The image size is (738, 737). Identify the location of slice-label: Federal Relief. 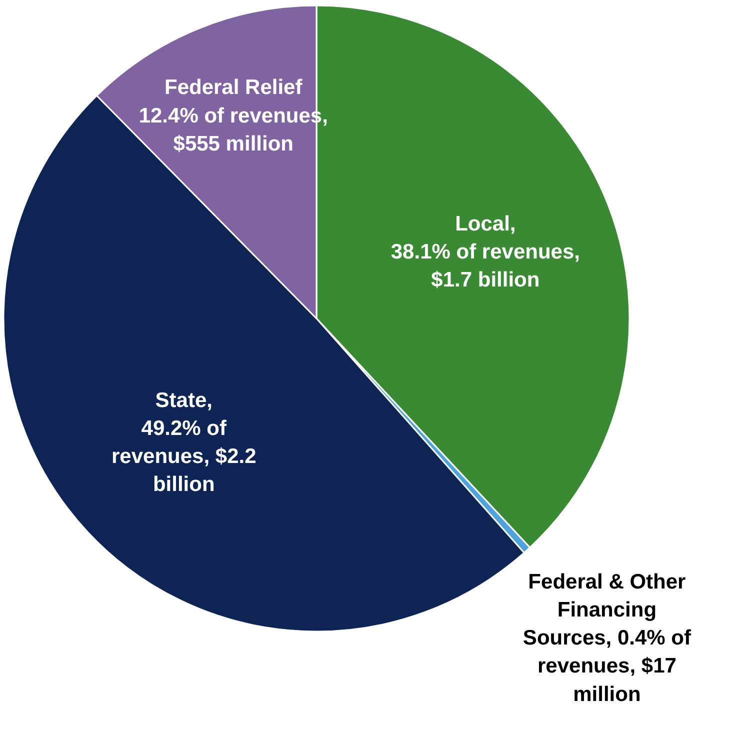
(234, 88).